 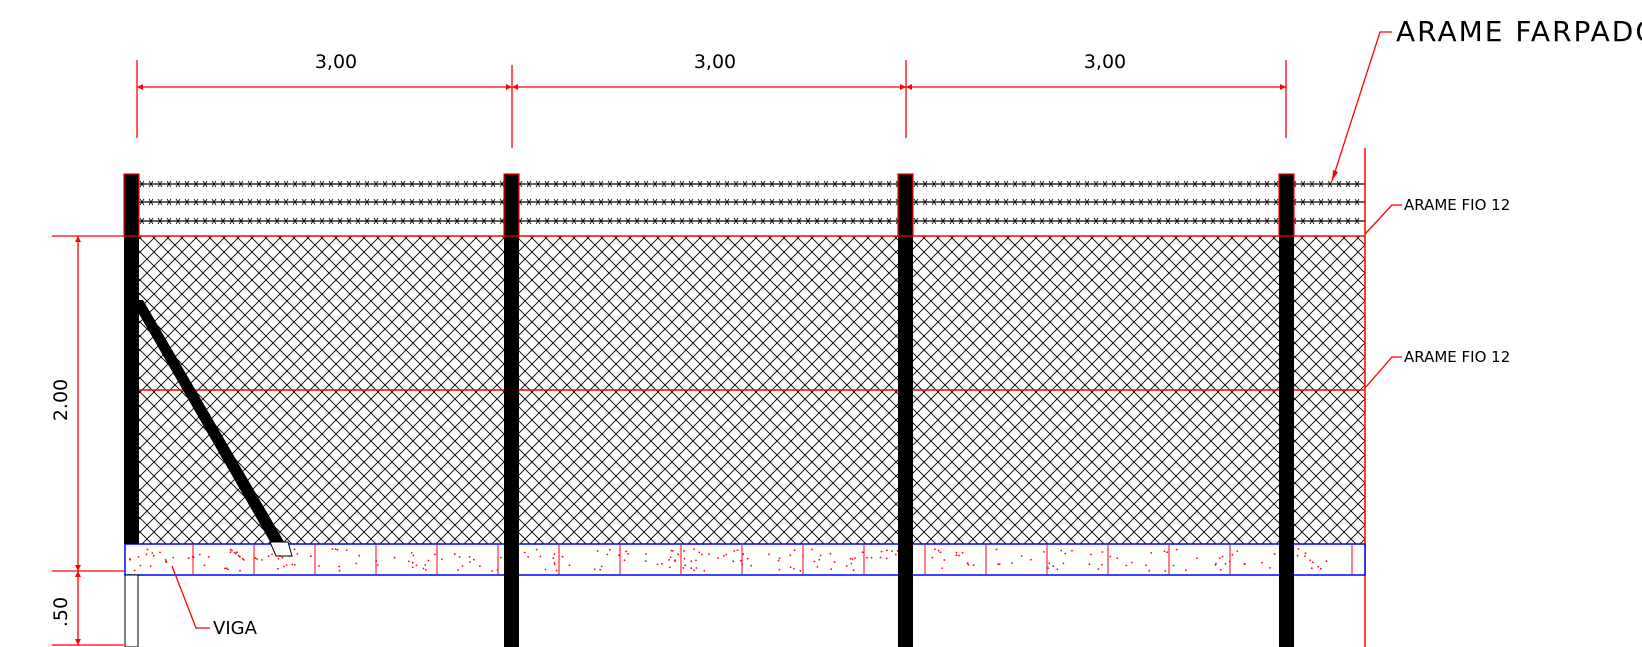 I want to click on wire-top-label: ARAME FIO 12, so click(x=1457, y=205).